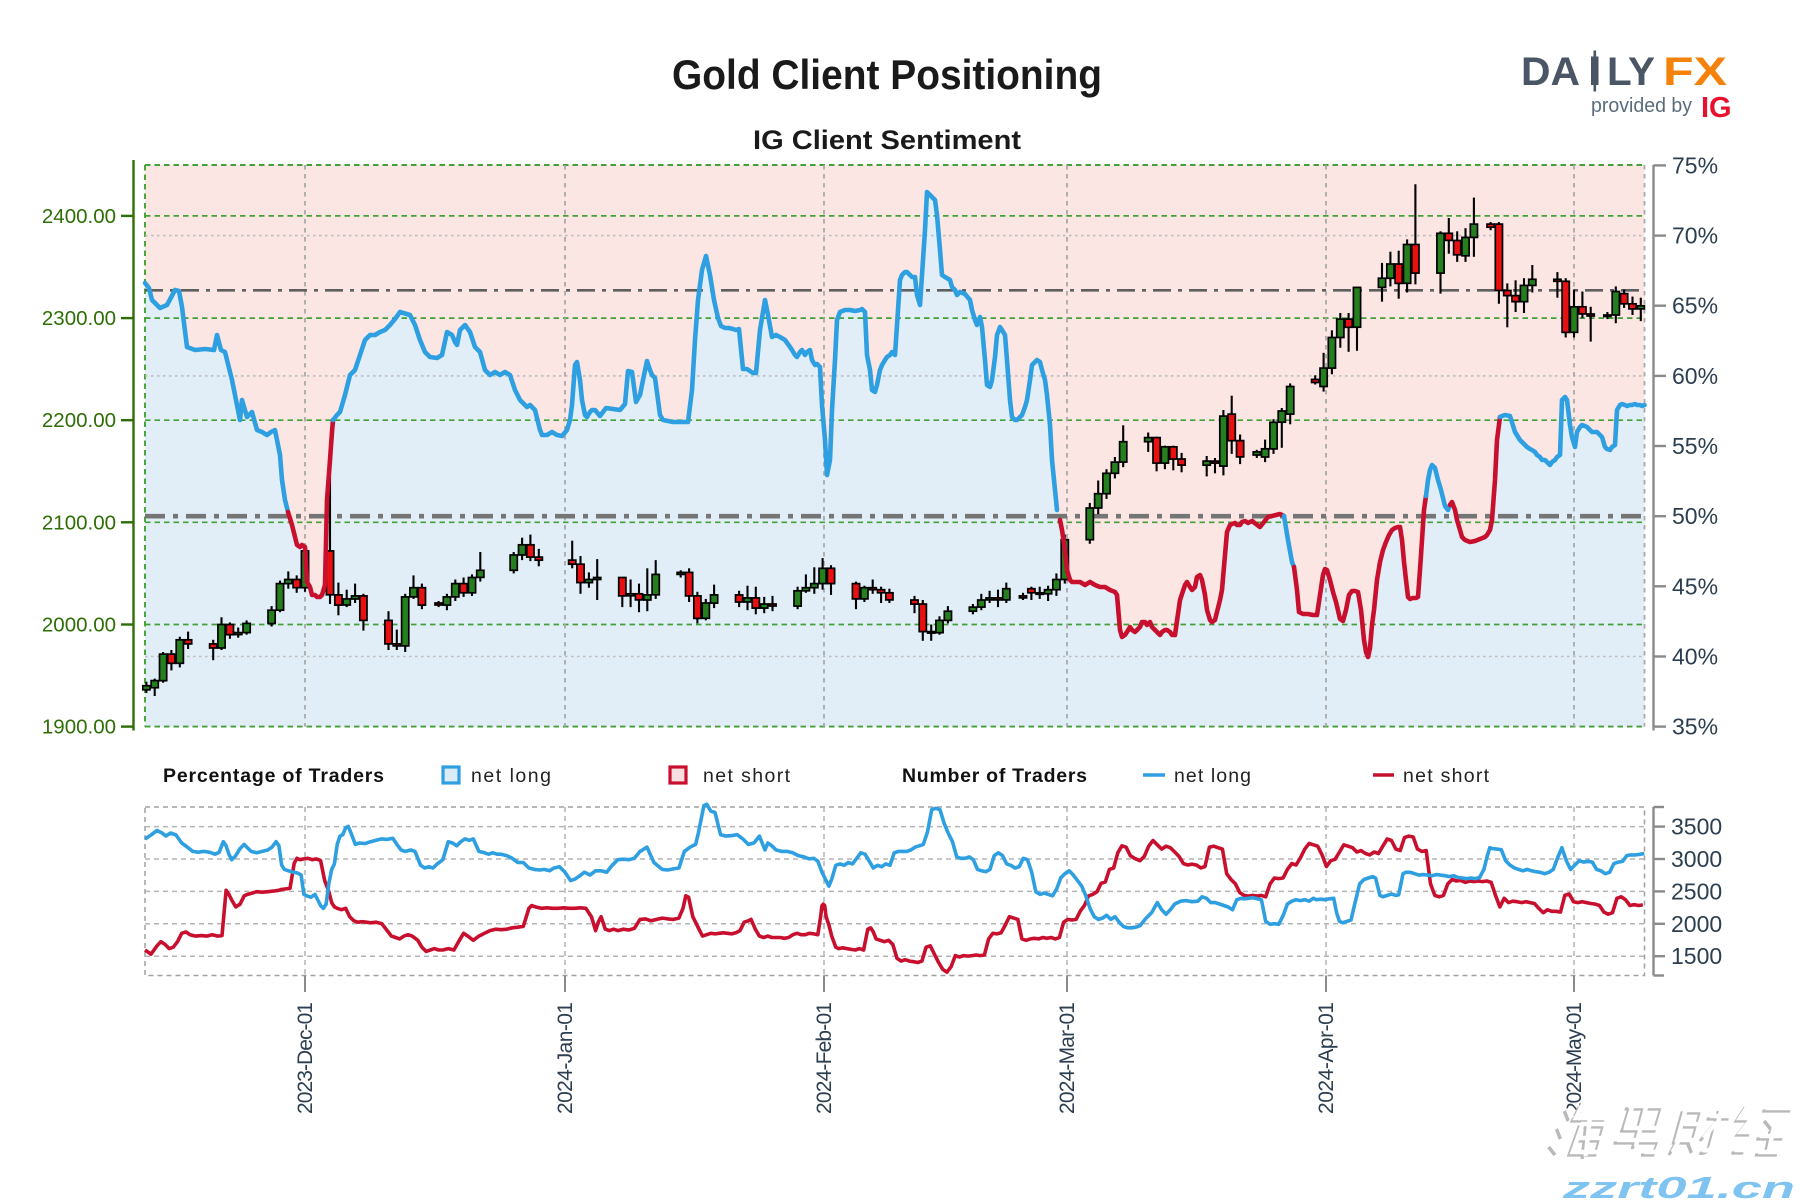 The height and width of the screenshot is (1200, 1800). Describe the element at coordinates (887, 74) in the screenshot. I see `svg-text: Gold Client Positioning` at that location.